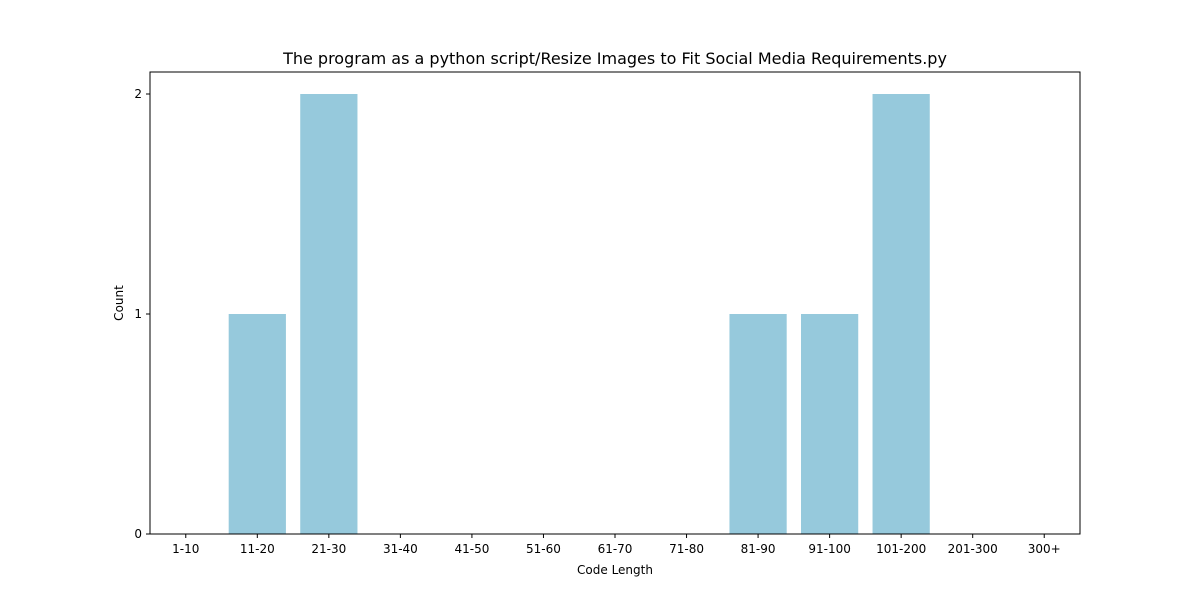 Image resolution: width=1200 pixels, height=600 pixels. What do you see at coordinates (1044, 549) in the screenshot?
I see `x-tick-label: 300+` at bounding box center [1044, 549].